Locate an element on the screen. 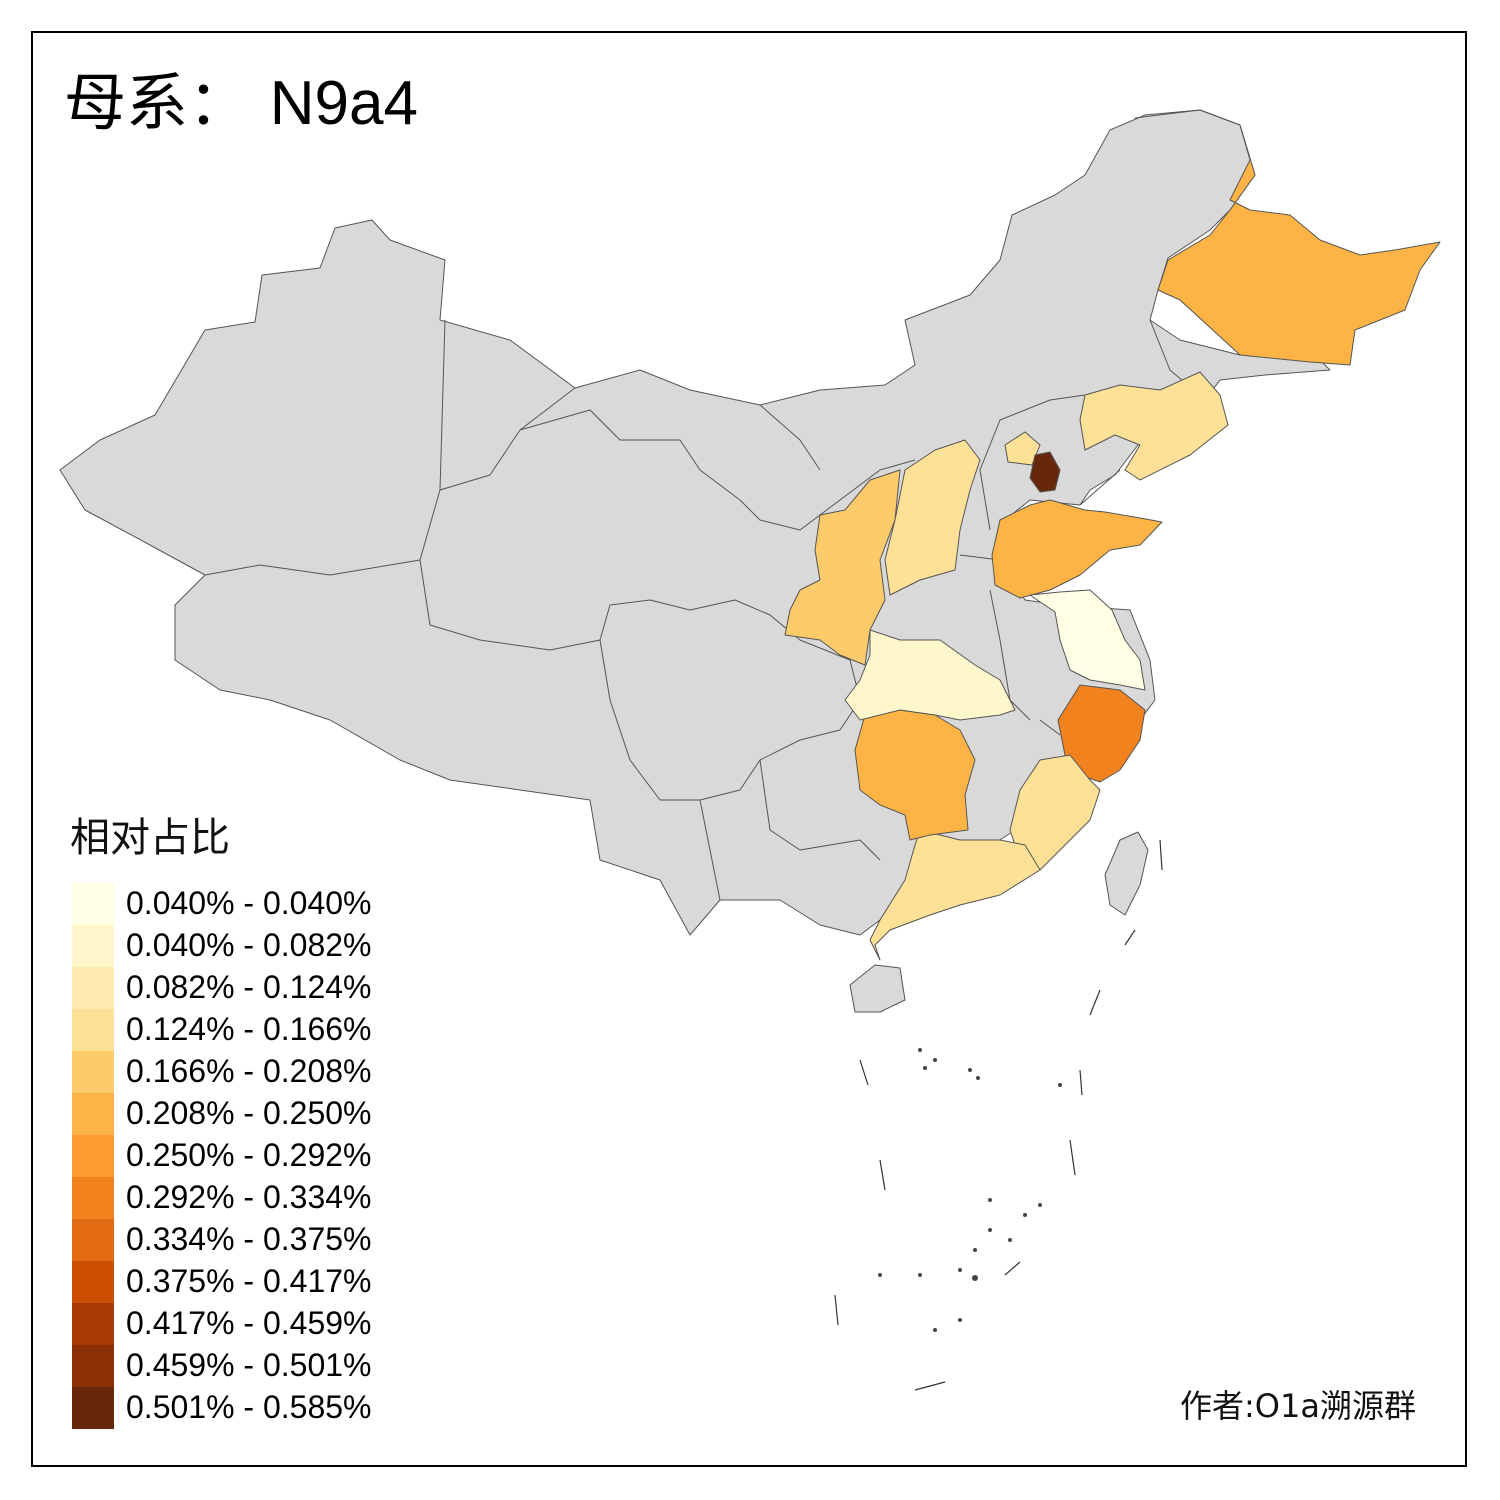  region-hainan is located at coordinates (877, 988).